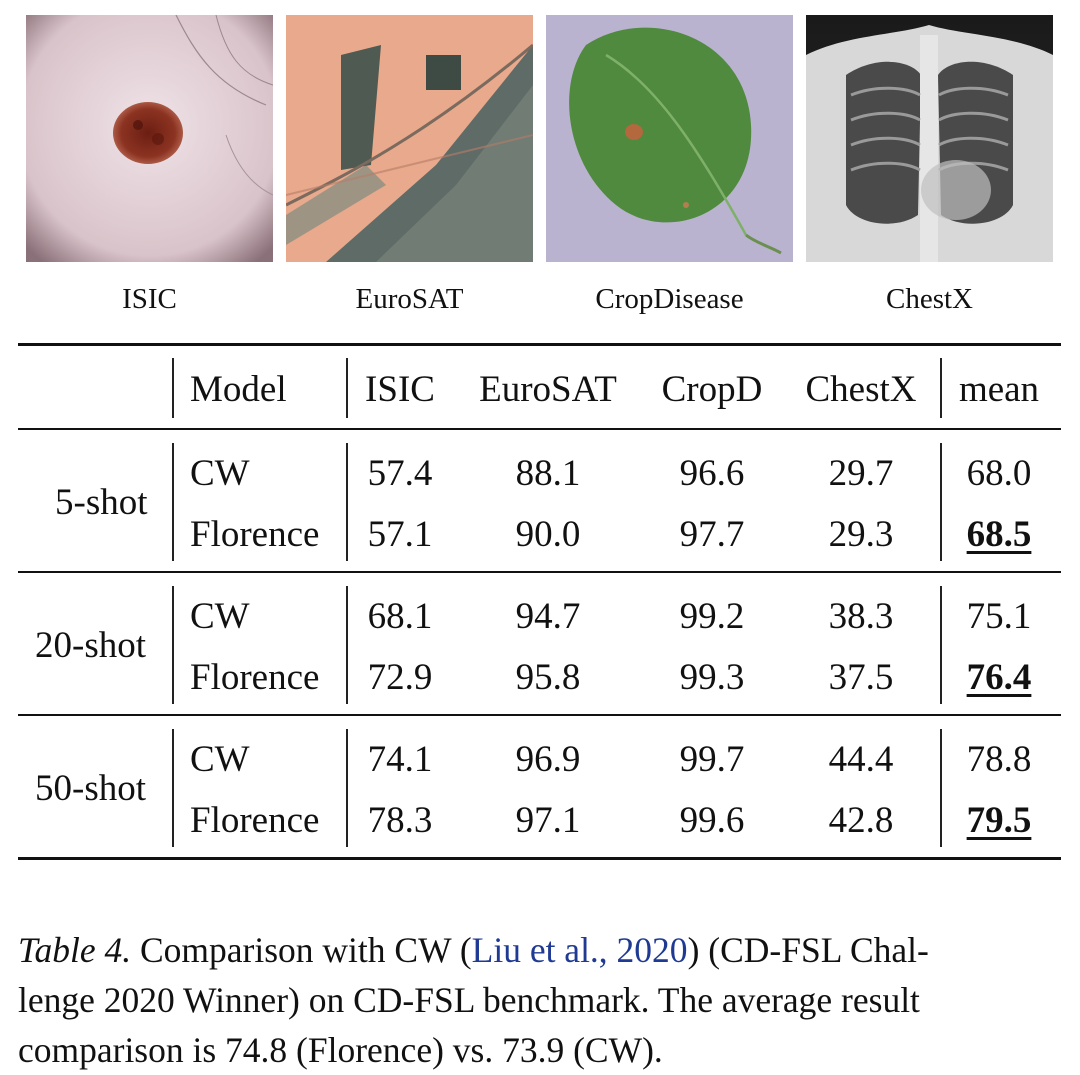  I want to click on table-bottom-rule, so click(539, 858).